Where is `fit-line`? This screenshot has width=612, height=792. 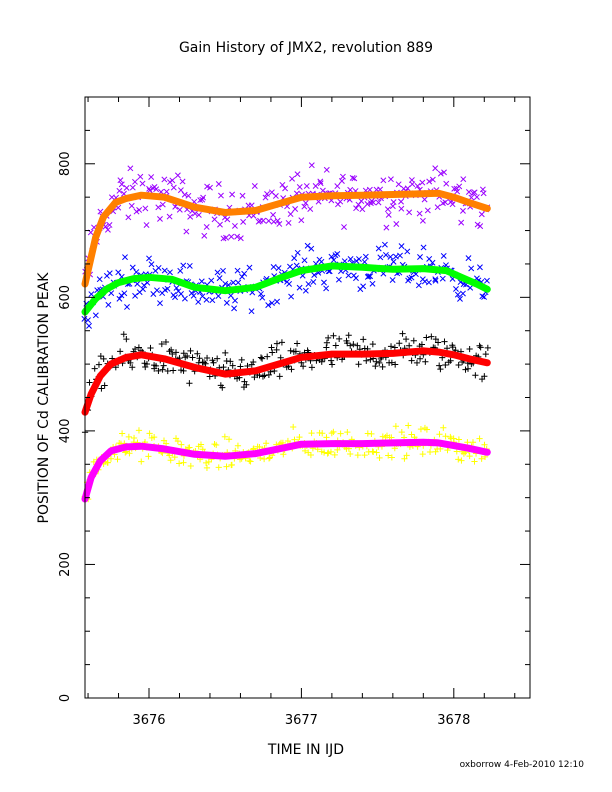
fit-line is located at coordinates (286, 381).